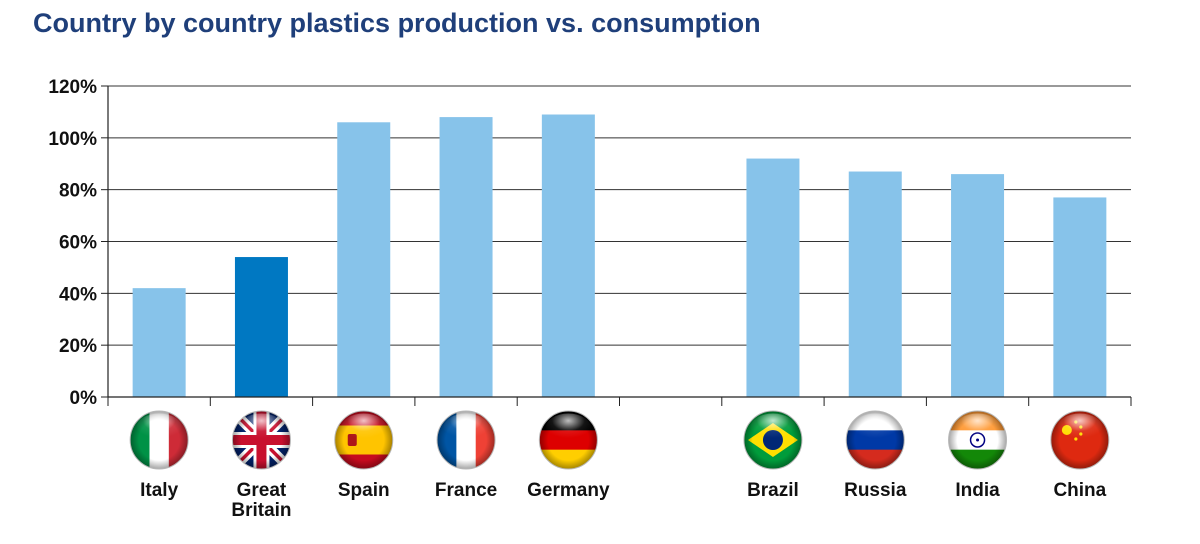 This screenshot has width=1200, height=544. What do you see at coordinates (84, 398) in the screenshot?
I see `y-tick-label: 0%` at bounding box center [84, 398].